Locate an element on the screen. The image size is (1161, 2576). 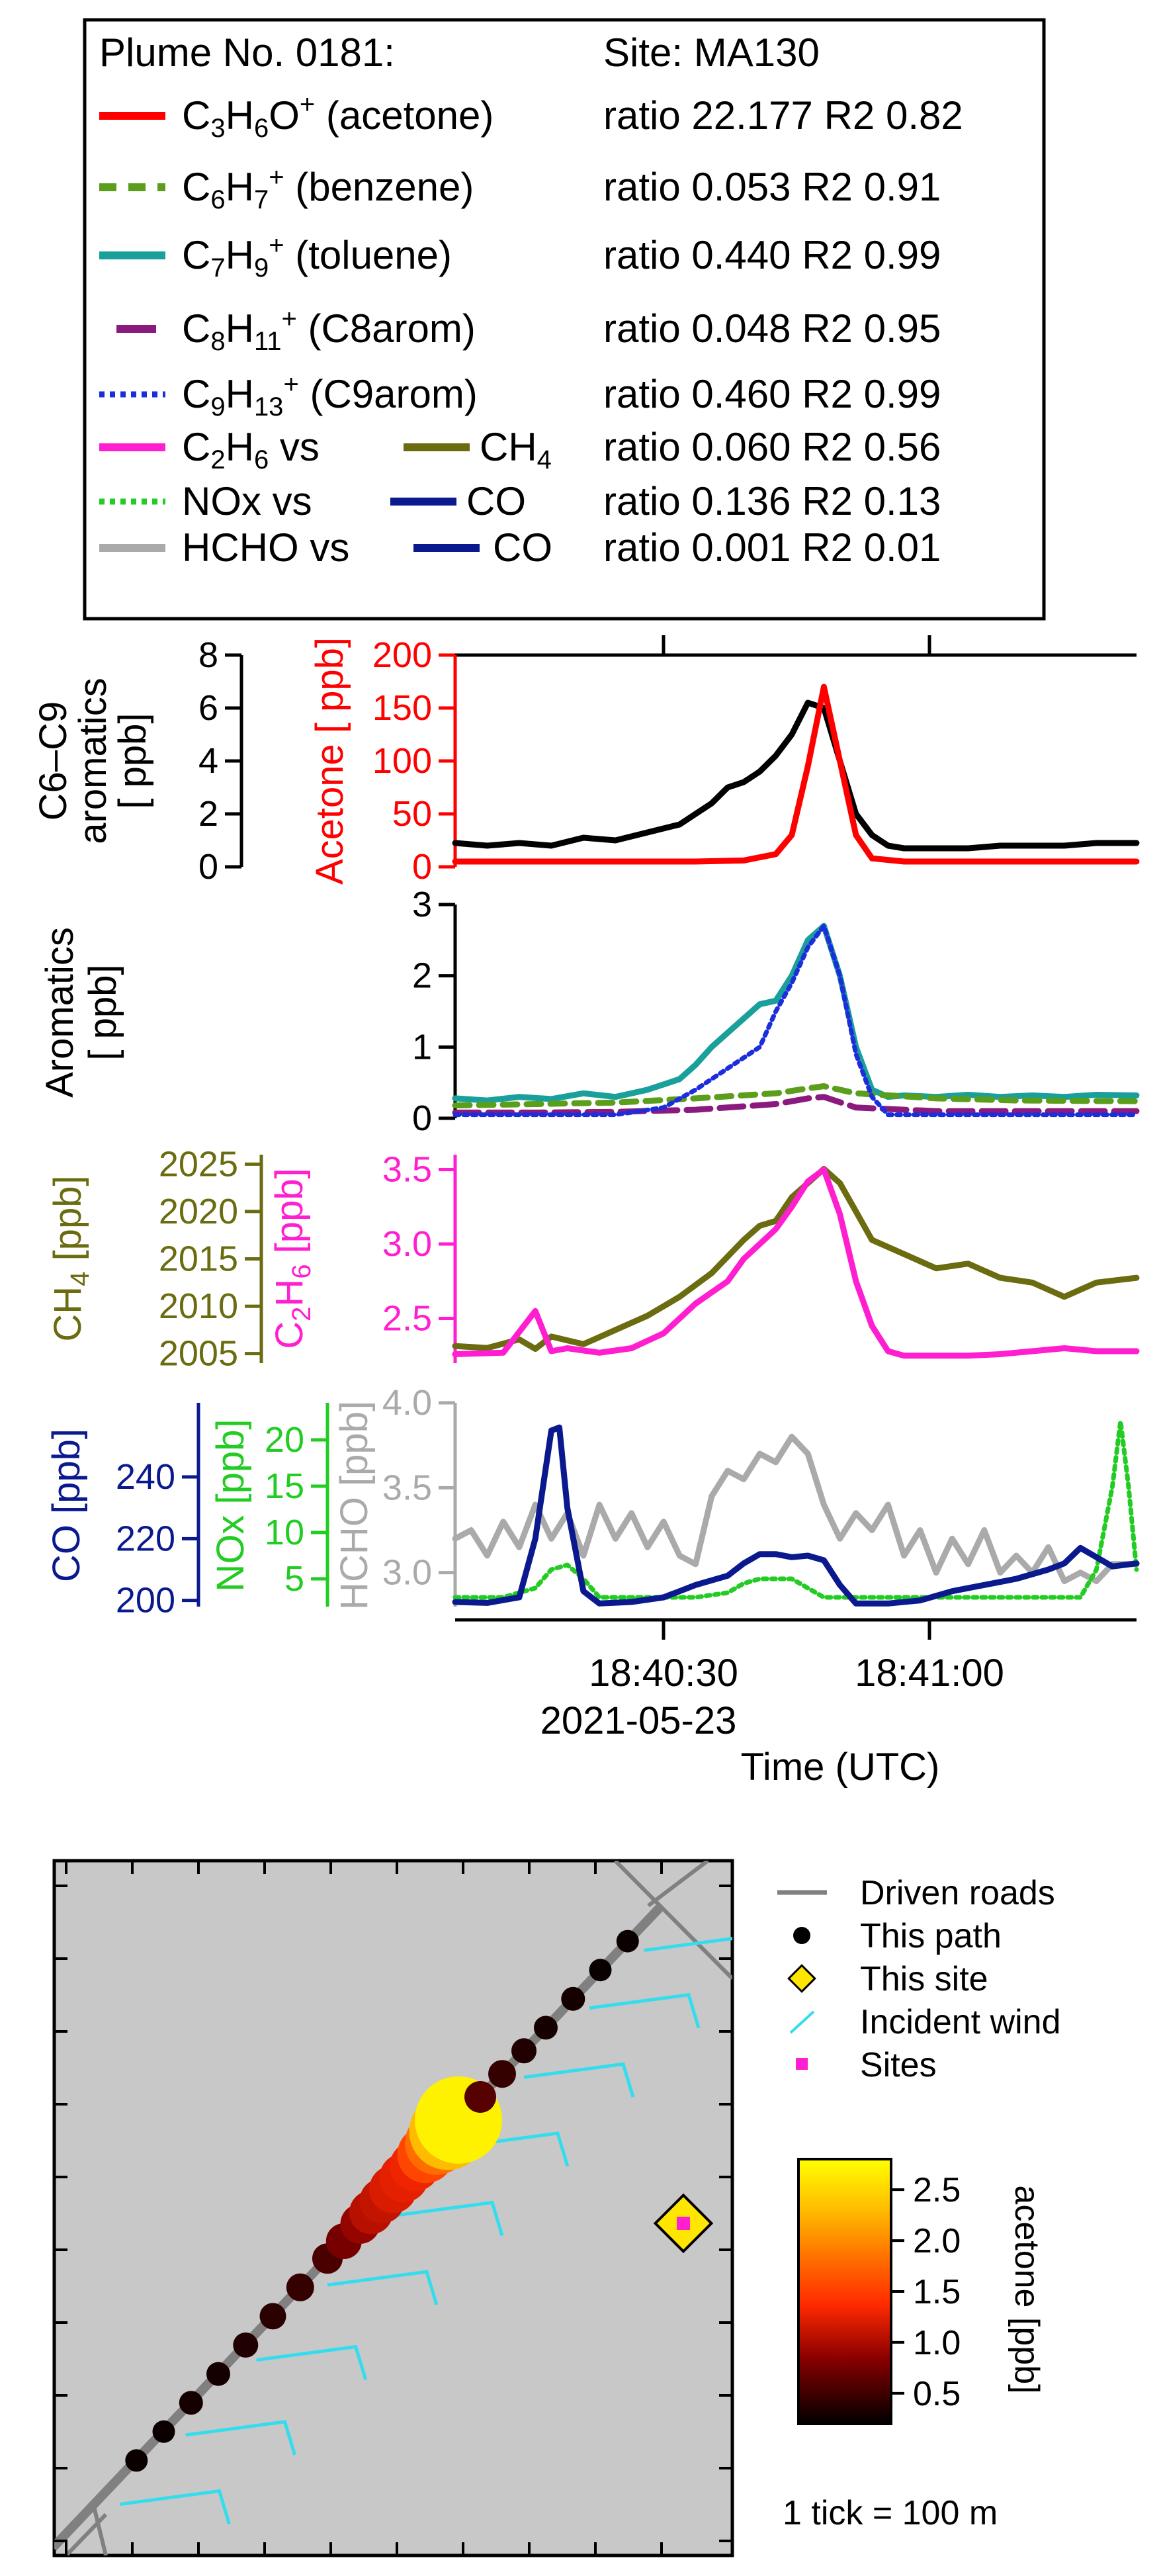
series-c9arom is located at coordinates (795, 1020).